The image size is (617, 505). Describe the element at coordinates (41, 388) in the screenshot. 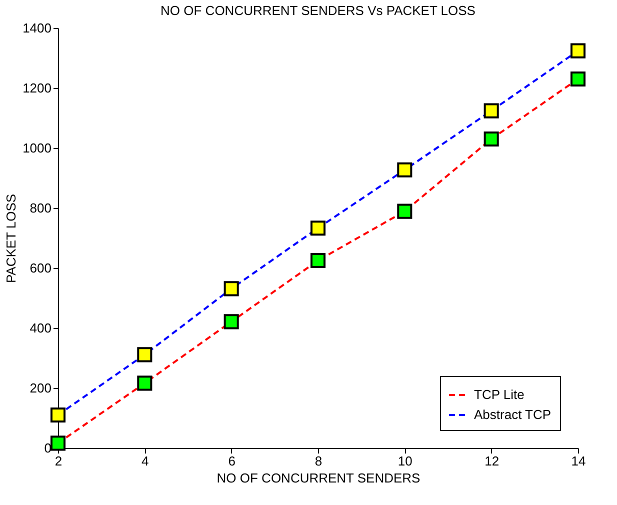

I see `y-tick-label: 200` at that location.